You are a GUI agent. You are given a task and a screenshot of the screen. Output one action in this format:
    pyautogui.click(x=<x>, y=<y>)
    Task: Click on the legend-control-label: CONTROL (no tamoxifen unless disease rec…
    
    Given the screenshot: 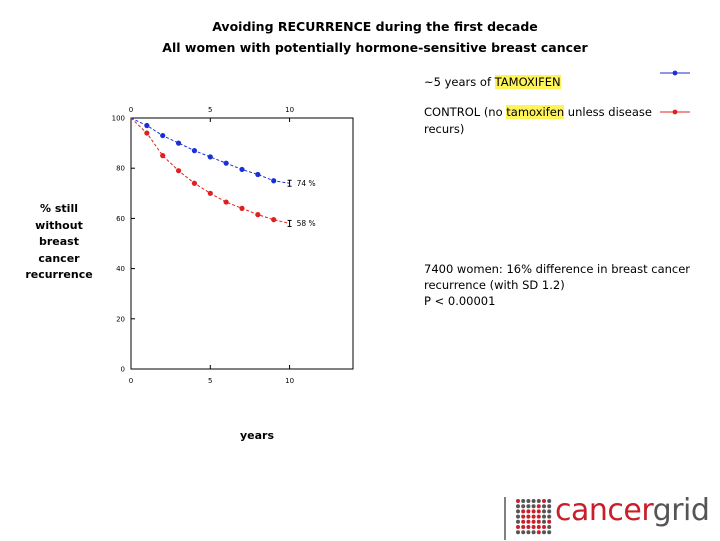 What is the action you would take?
    pyautogui.click(x=544, y=121)
    